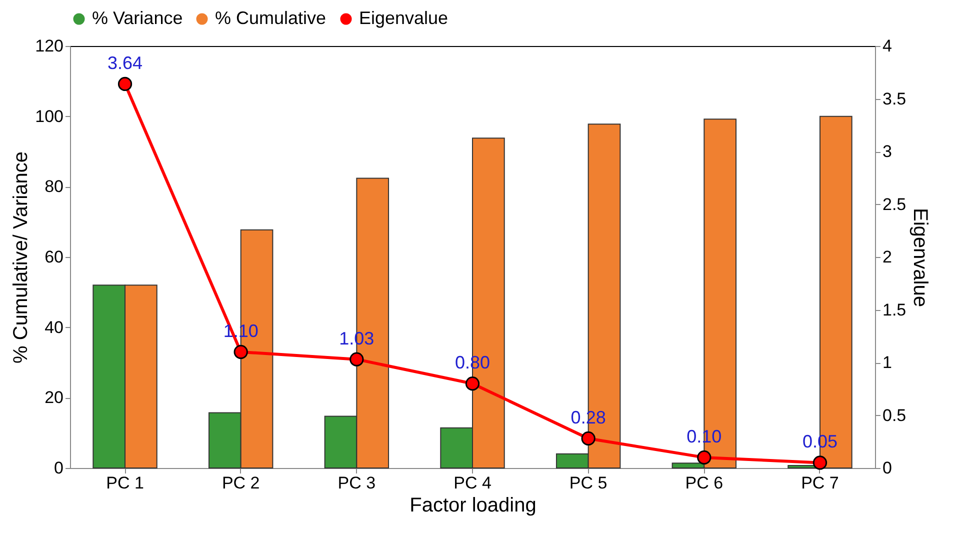 The height and width of the screenshot is (547, 961). Describe the element at coordinates (588, 417) in the screenshot. I see `data-label: 0.28` at that location.